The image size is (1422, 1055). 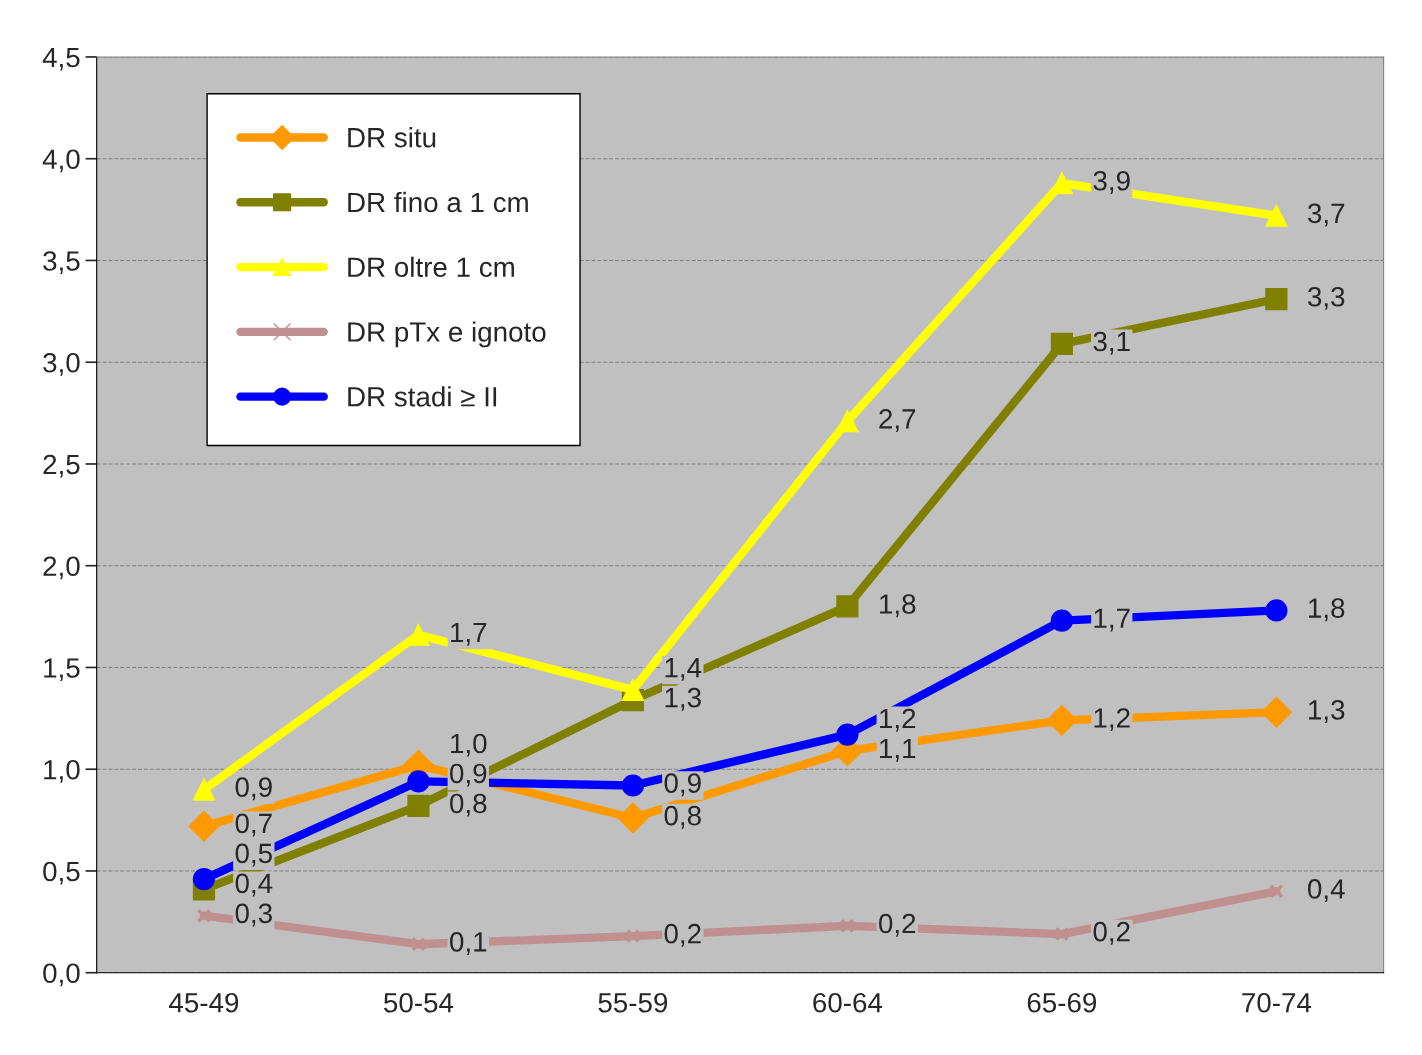 I want to click on data-label: 0,5, so click(x=253, y=855).